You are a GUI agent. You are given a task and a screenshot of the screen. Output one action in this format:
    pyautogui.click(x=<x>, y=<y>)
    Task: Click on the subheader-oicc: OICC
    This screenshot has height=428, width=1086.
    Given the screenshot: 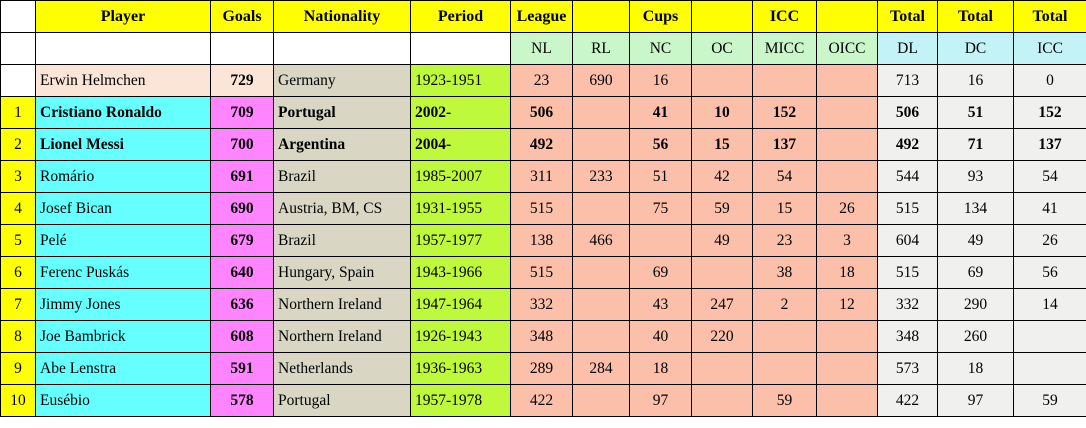 What is the action you would take?
    pyautogui.click(x=847, y=48)
    